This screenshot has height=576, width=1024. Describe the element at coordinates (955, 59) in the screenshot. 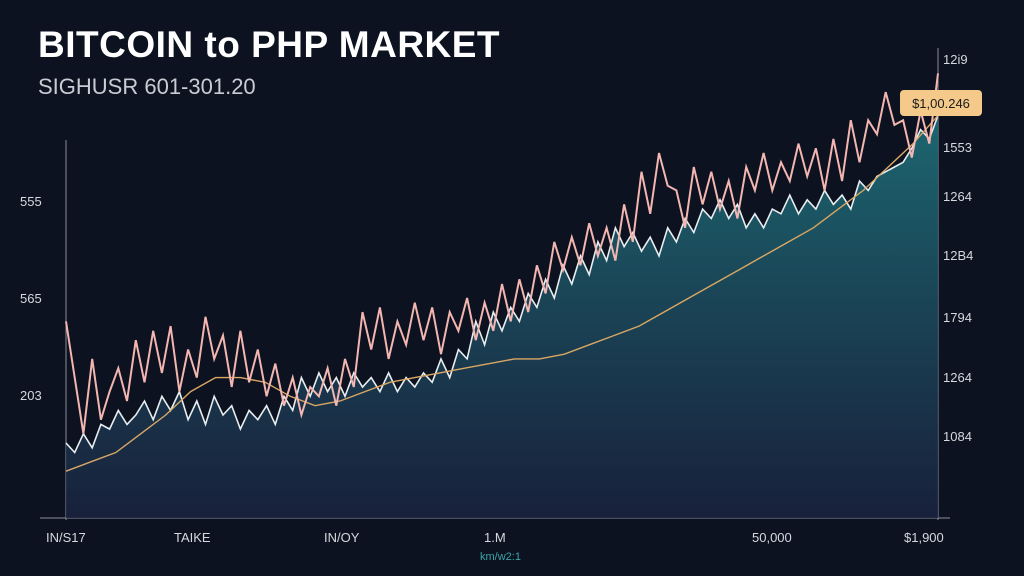

I see `right-tick: 12i9` at that location.